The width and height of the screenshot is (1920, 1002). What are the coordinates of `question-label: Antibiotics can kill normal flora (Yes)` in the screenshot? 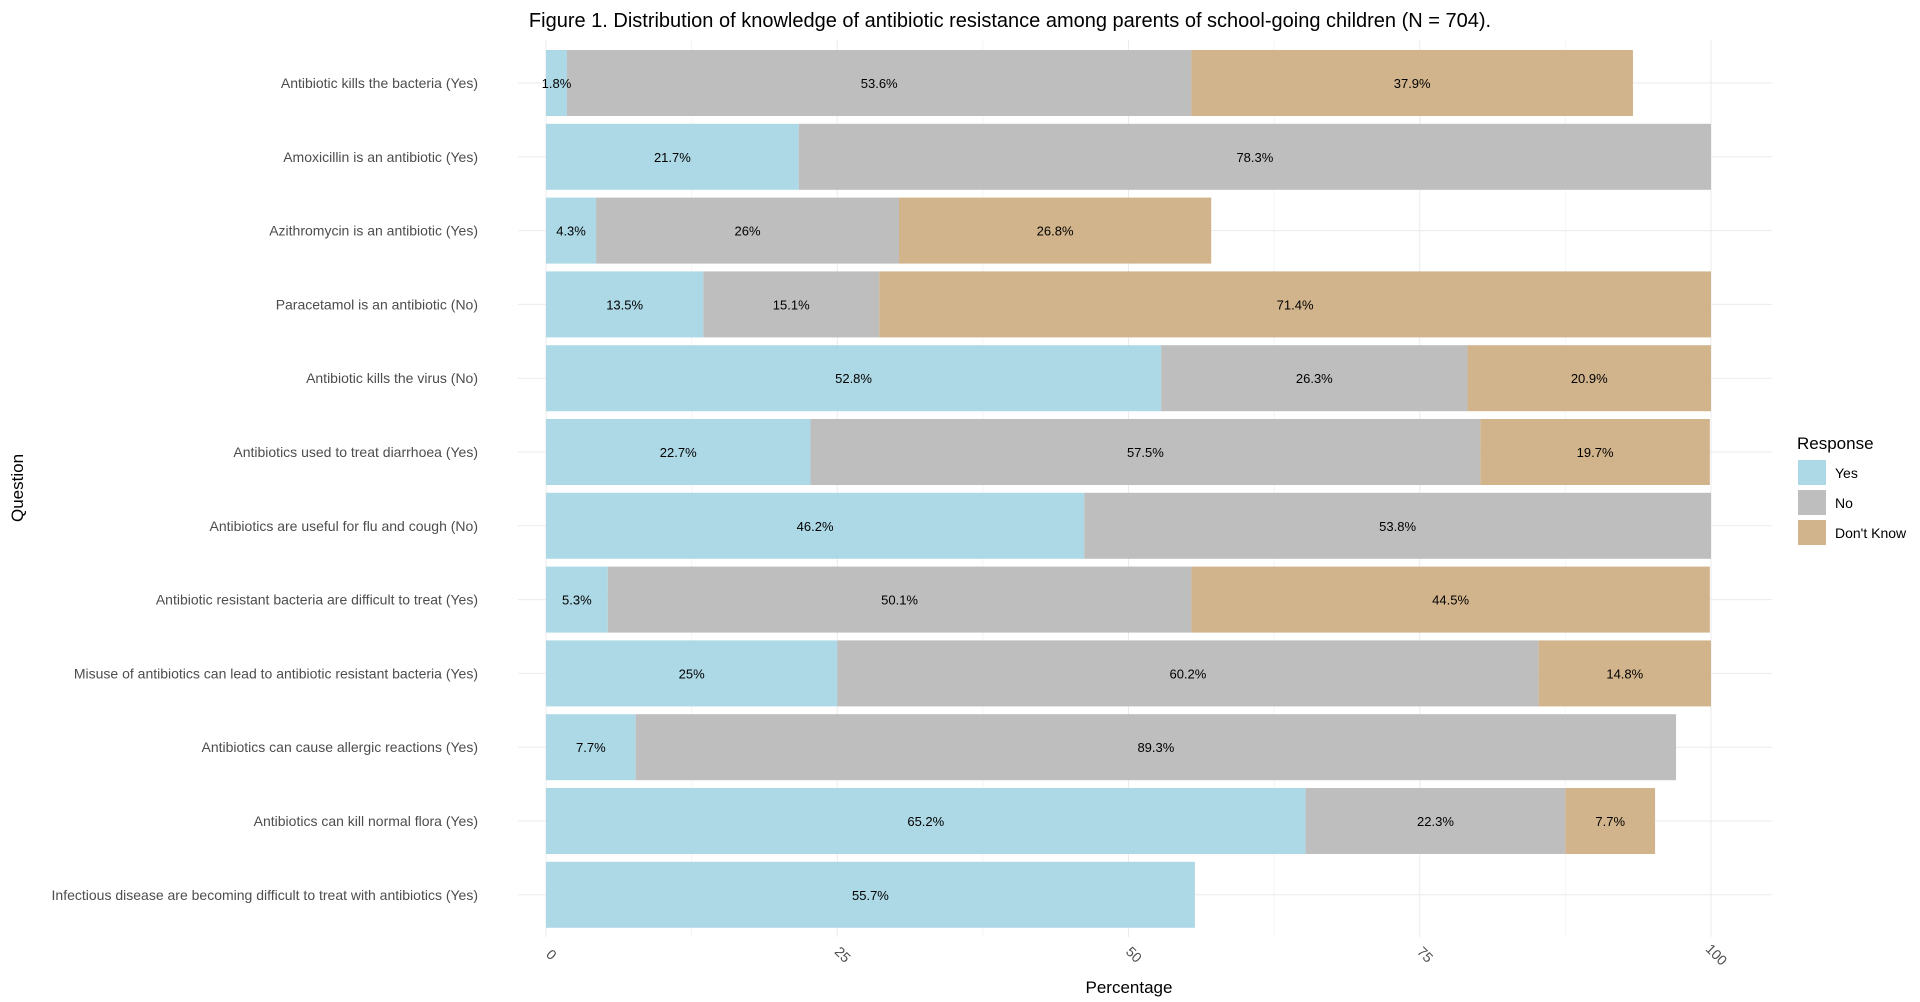 It's located at (366, 821).